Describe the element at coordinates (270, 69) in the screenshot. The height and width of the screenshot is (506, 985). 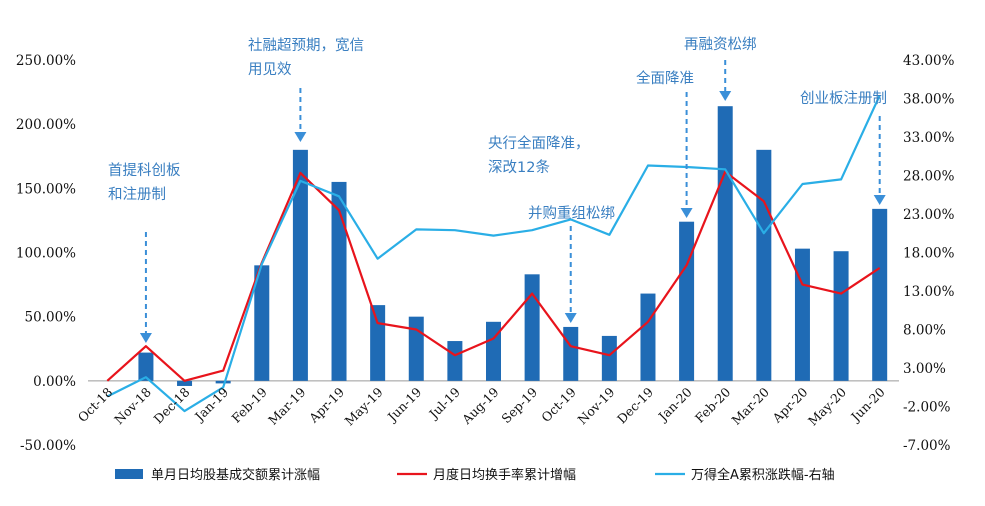
I see `annotation-text: 用见效` at that location.